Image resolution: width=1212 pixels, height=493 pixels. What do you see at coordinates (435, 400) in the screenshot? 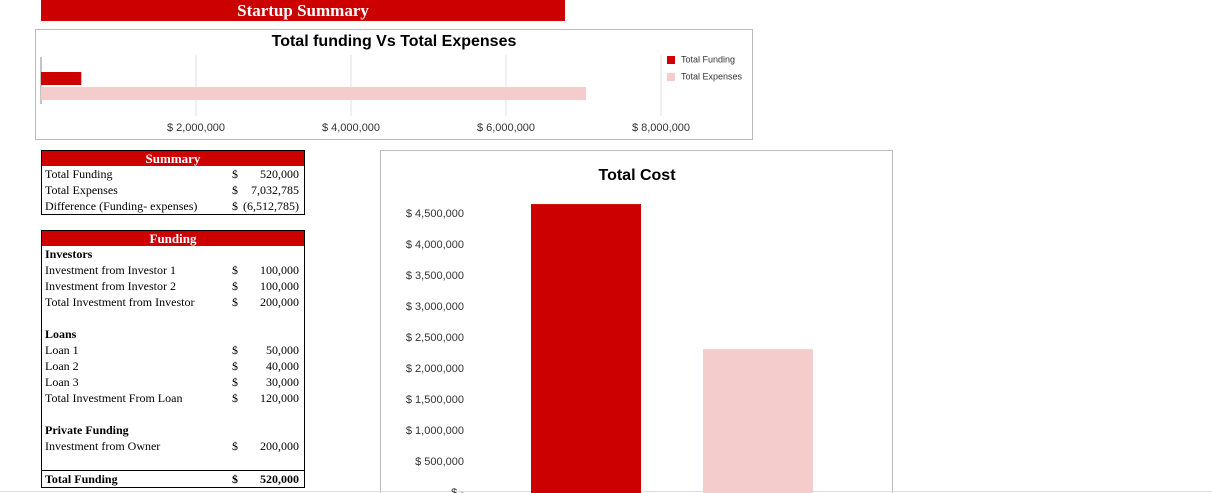
I see `y-tick-label: $ 1,500,000` at bounding box center [435, 400].